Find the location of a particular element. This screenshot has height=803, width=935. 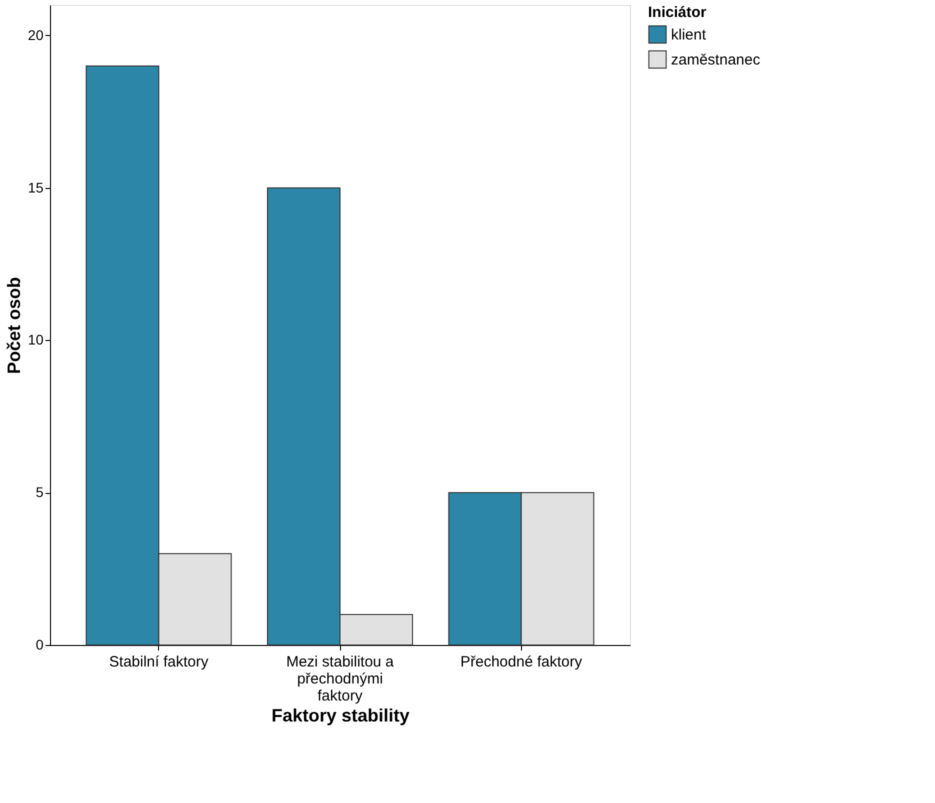

x-tick-label: Přechodné faktory is located at coordinates (521, 662).